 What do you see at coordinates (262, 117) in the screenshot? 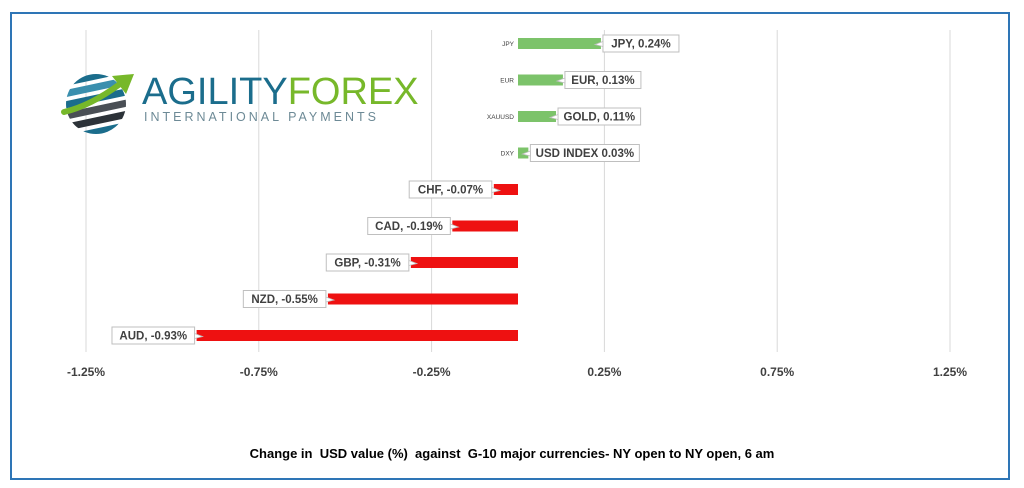
I see `logo-subtitle: INTERNATIONAL PAYMENTS` at bounding box center [262, 117].